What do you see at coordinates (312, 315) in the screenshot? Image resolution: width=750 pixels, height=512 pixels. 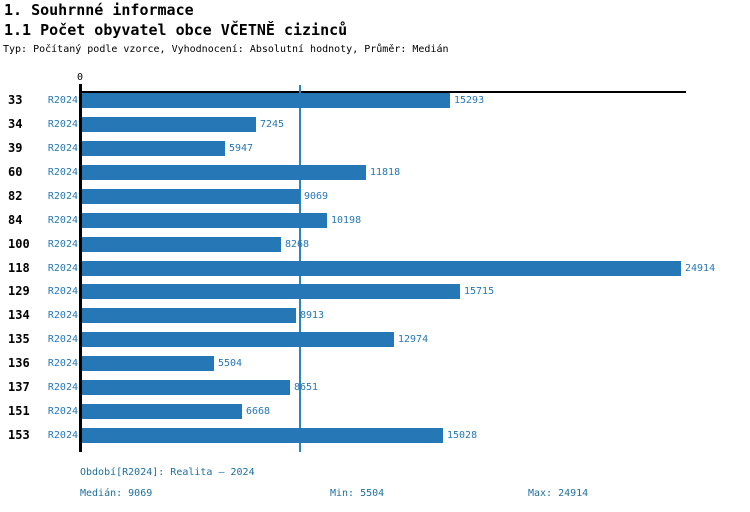 I see `value-label: 8913` at bounding box center [312, 315].